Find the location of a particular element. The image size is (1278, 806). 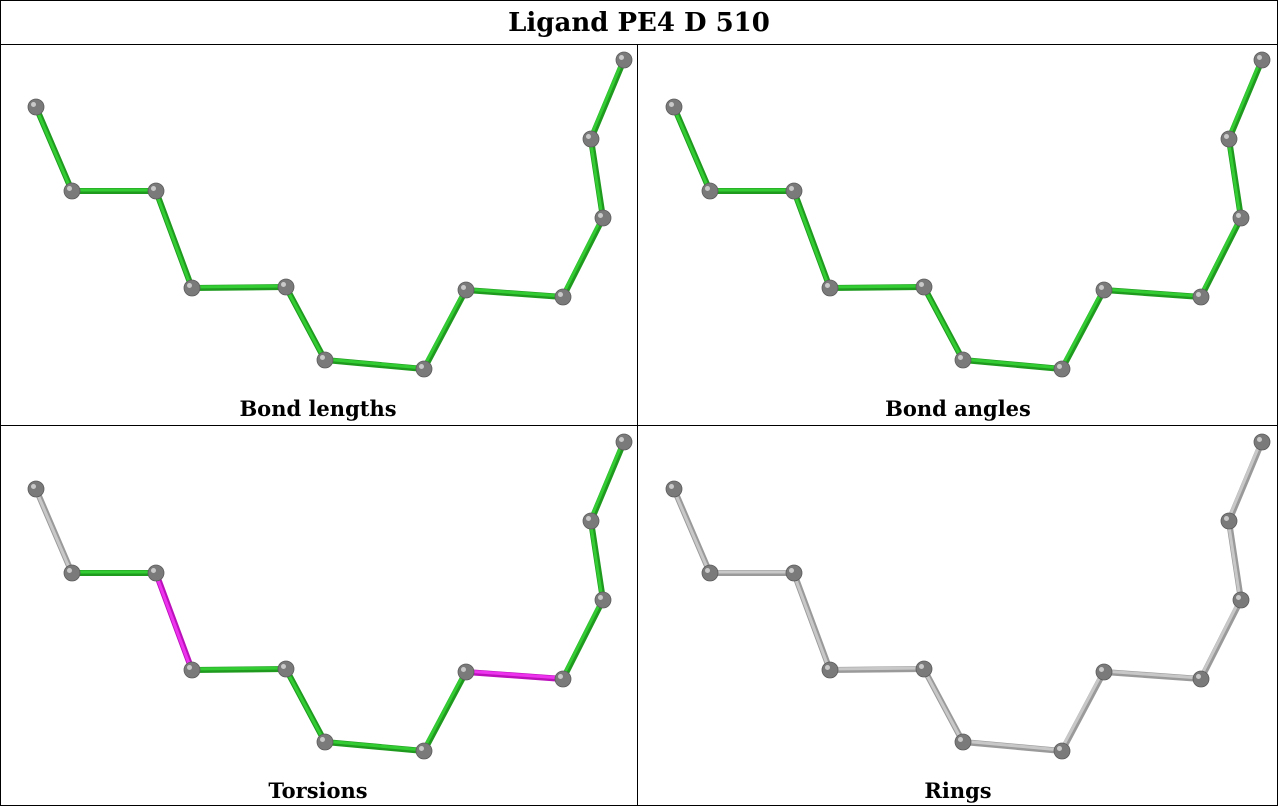

panel-caption-bond-angles: Bond angles is located at coordinates (958, 408).